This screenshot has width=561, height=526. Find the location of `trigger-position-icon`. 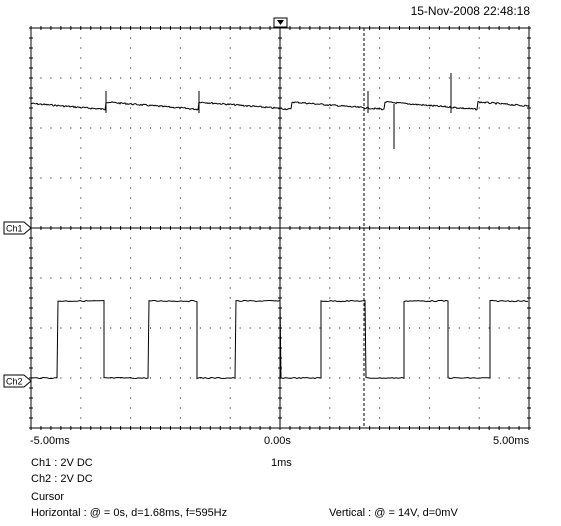

trigger-position-icon is located at coordinates (280, 22).